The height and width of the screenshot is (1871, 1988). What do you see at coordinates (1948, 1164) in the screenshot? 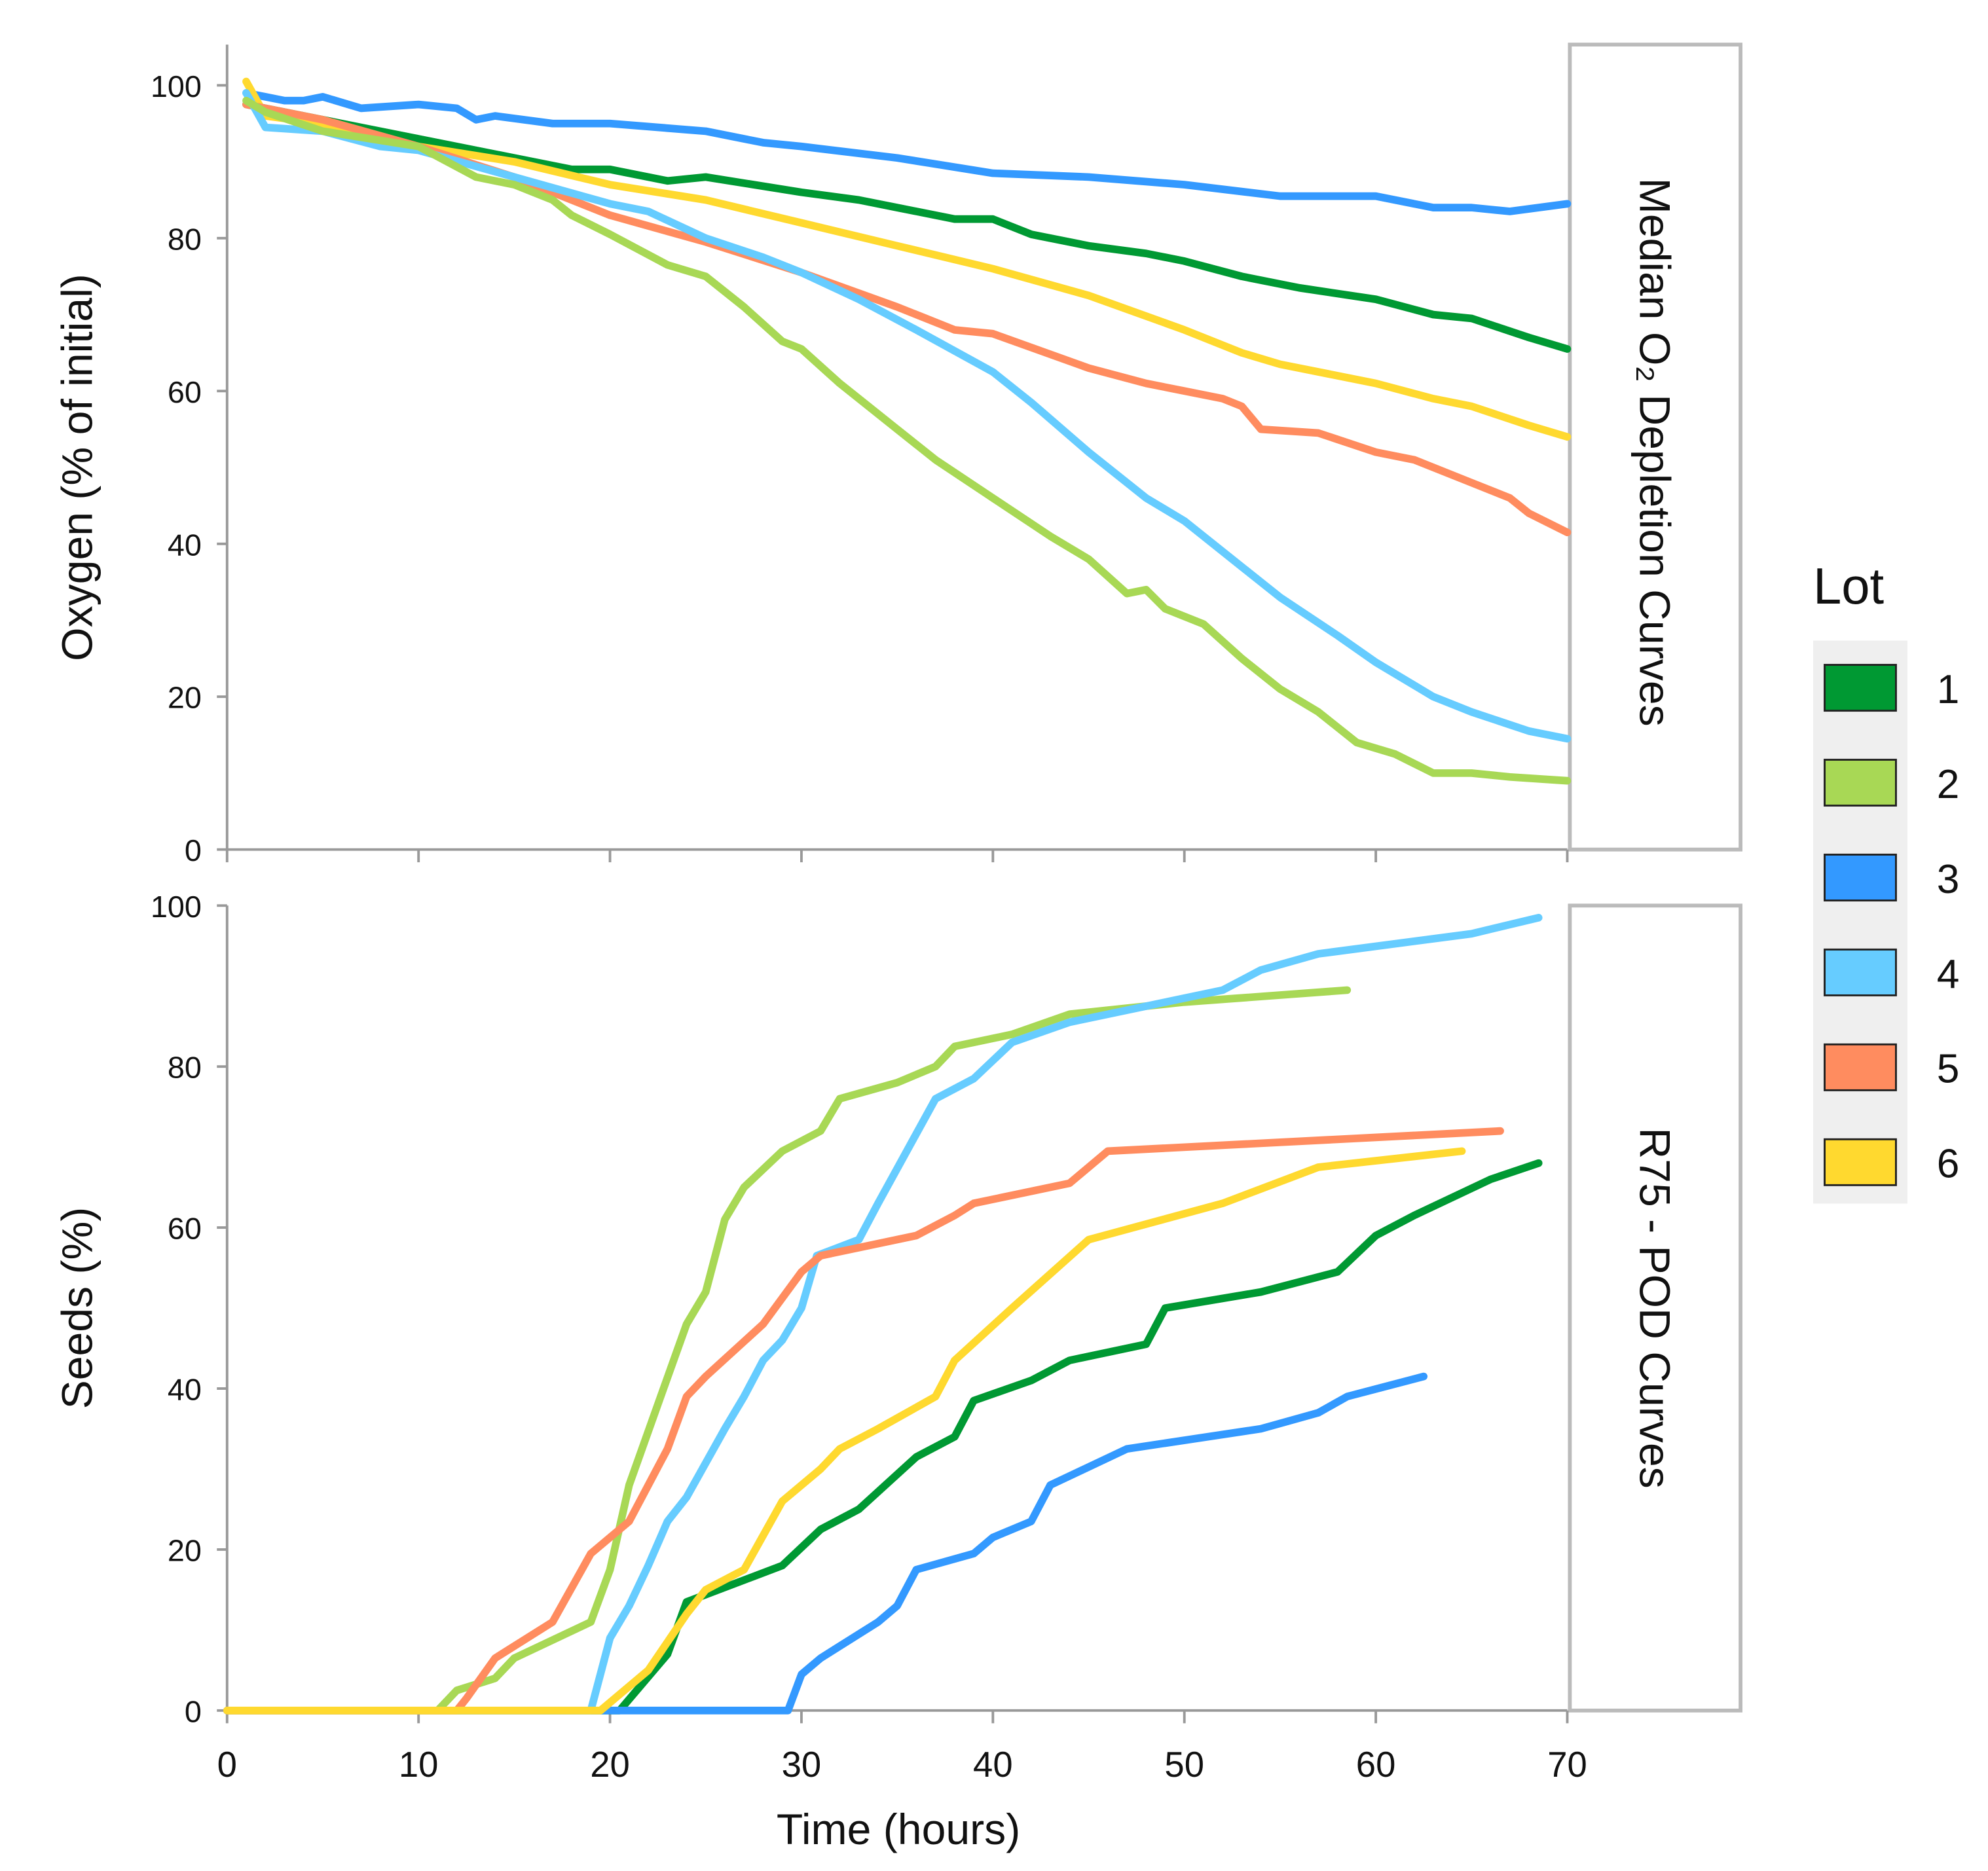
I see `legend-label-lot-6: 6` at bounding box center [1948, 1164].